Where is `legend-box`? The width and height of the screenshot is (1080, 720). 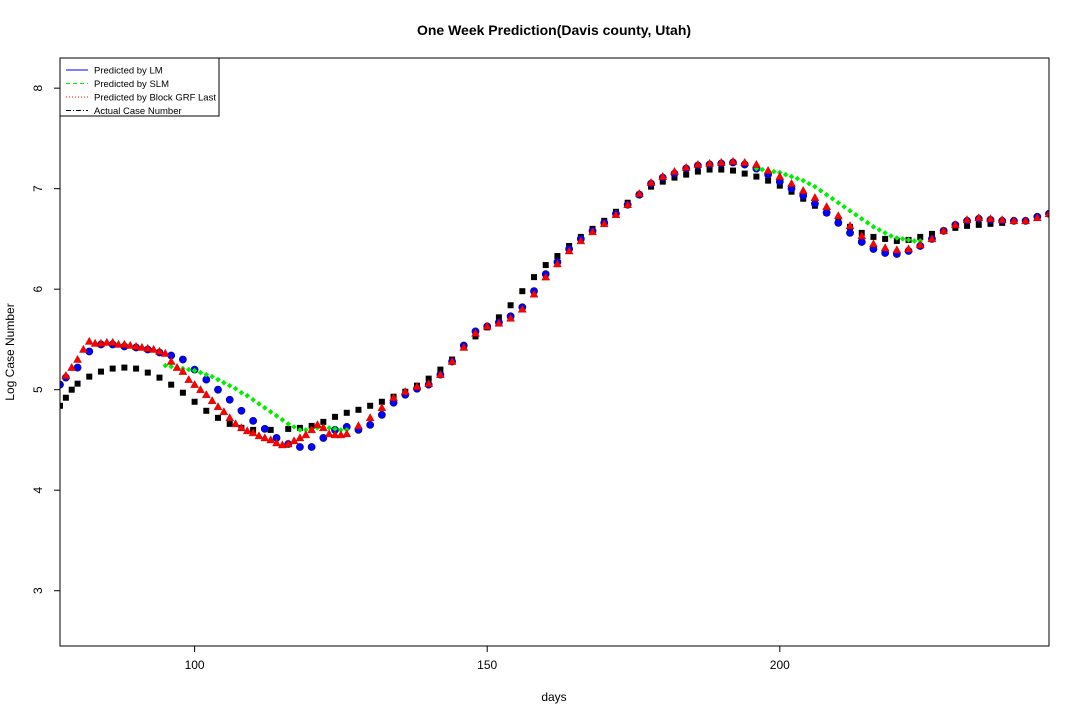 legend-box is located at coordinates (139, 87).